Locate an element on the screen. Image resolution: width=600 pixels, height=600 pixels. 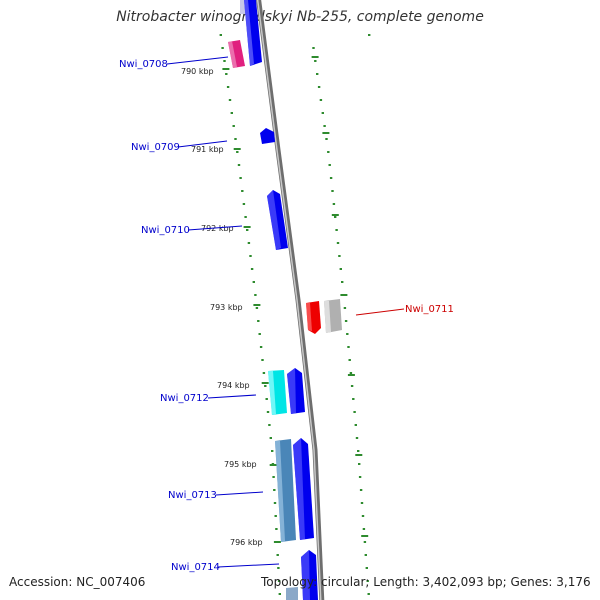
gene-label-nwi-0712: Nwi_0712 is located at coordinates (184, 398).